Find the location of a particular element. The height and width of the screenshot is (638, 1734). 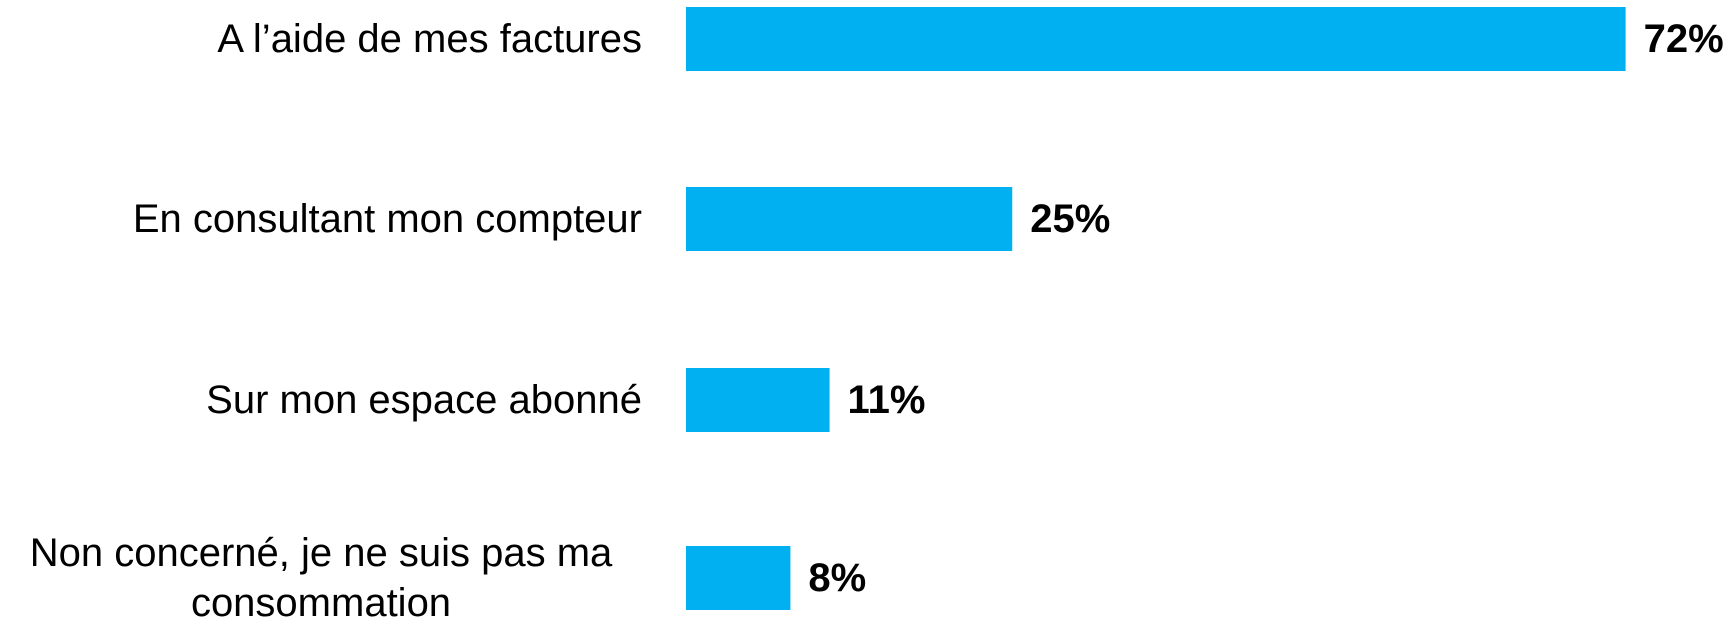

value-label: 25% is located at coordinates (1070, 219).